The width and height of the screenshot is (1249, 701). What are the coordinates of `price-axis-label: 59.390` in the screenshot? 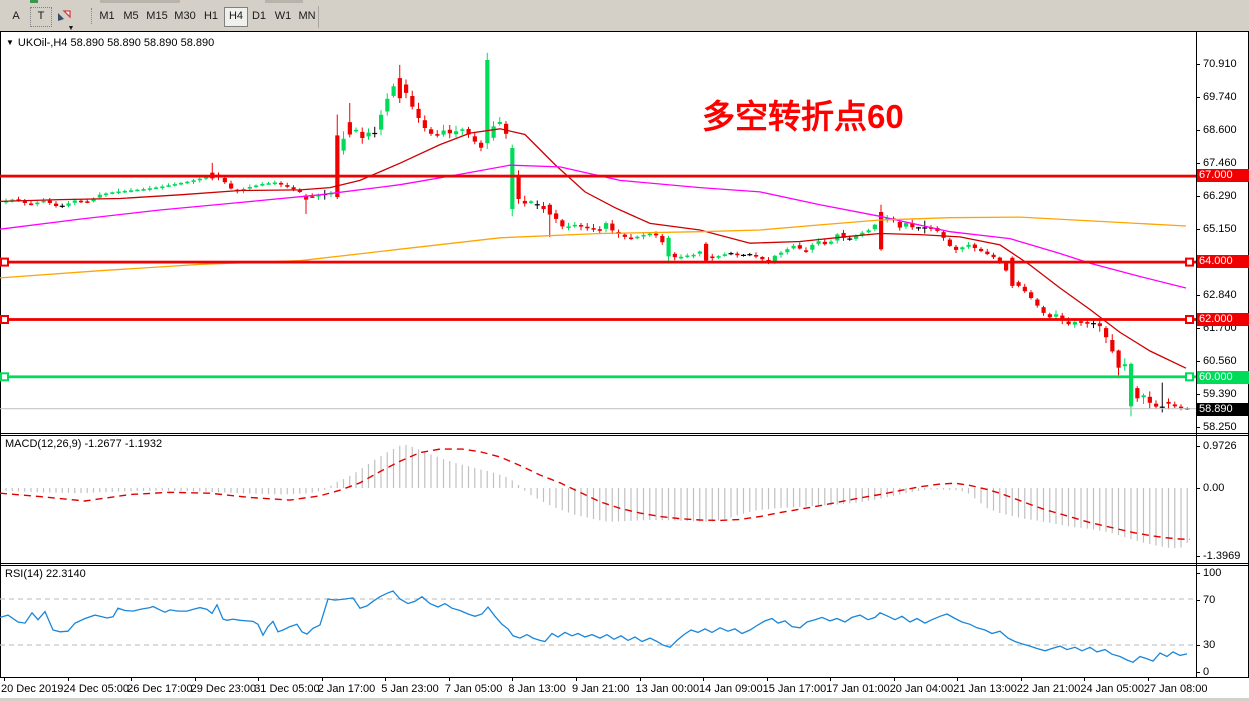 It's located at (1220, 394).